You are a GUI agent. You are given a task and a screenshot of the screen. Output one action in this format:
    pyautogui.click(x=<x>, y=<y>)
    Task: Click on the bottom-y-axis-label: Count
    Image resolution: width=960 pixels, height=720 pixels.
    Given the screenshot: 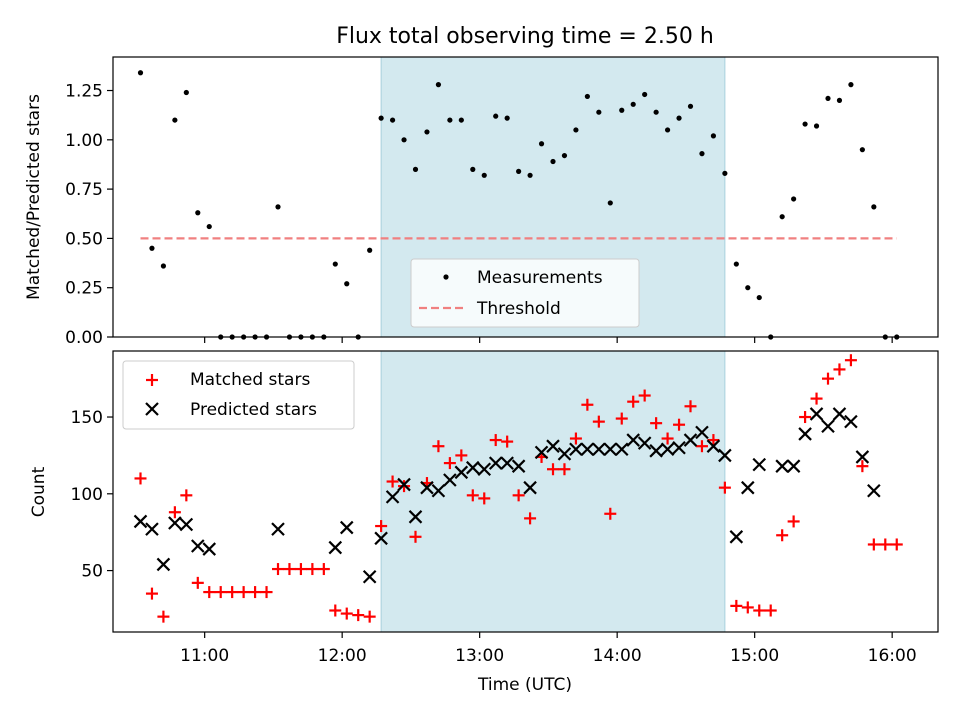 What is the action you would take?
    pyautogui.click(x=39, y=491)
    